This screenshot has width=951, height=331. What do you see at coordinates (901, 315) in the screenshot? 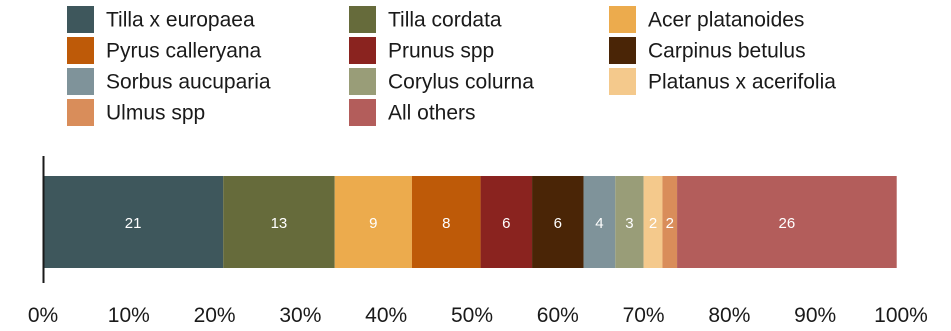
I see `x-tick-label: 100%` at bounding box center [901, 315].